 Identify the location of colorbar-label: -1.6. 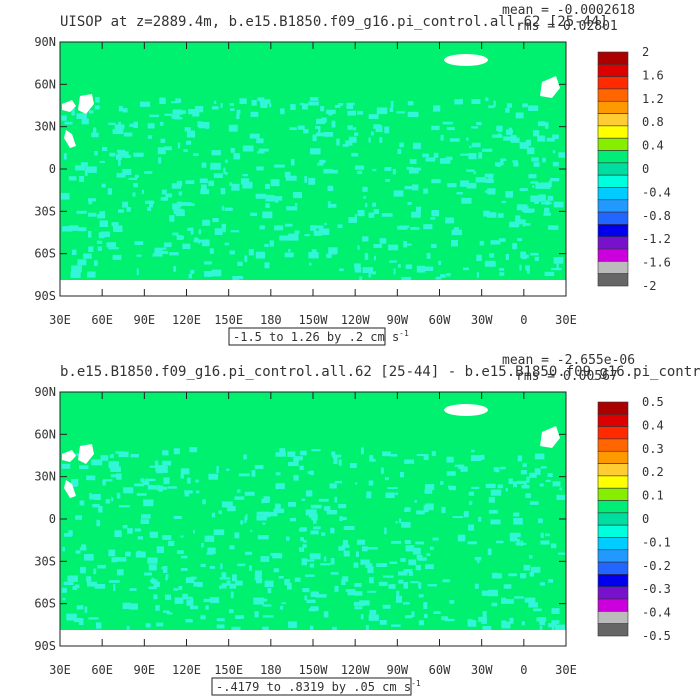
(656, 263).